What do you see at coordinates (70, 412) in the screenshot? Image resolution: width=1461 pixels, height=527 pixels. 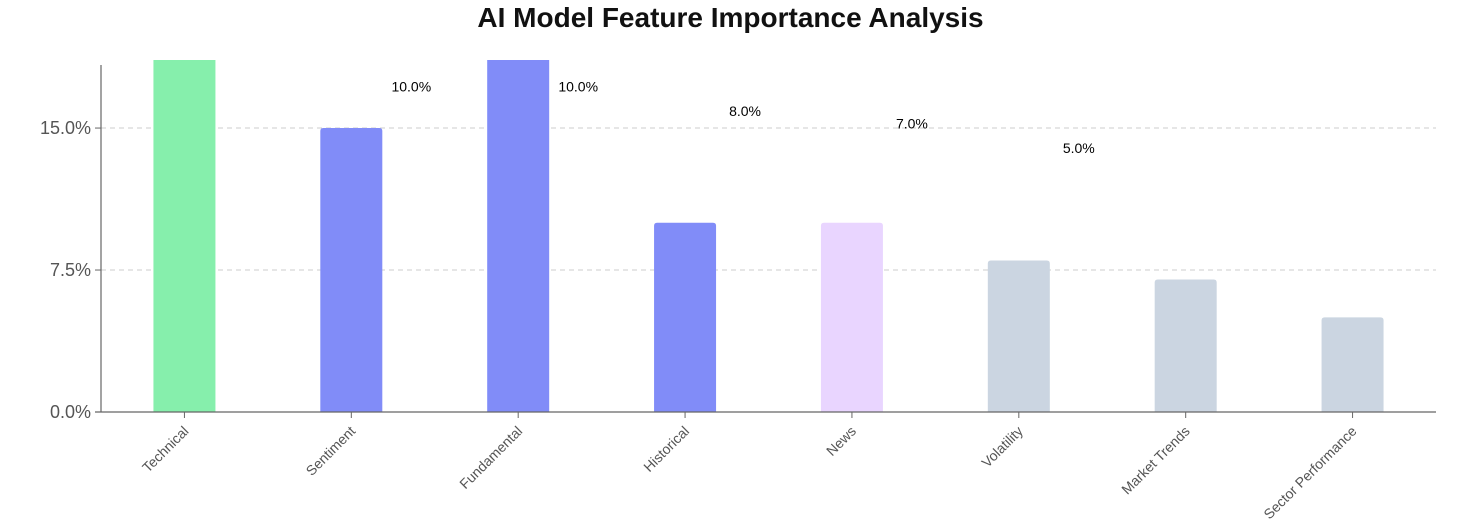 I see `y-tick-label: 0.0%` at bounding box center [70, 412].